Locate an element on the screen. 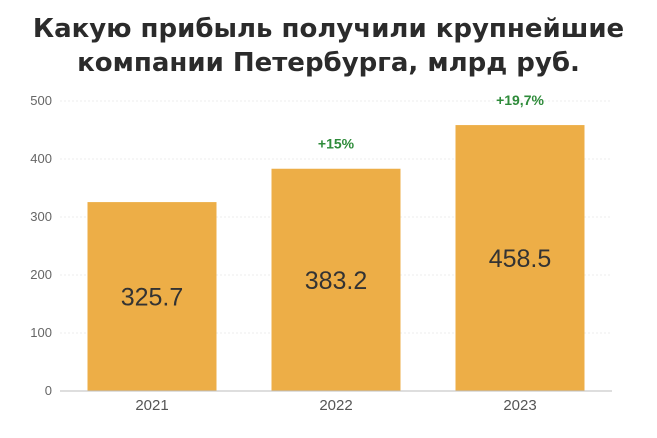 This screenshot has width=657, height=438. x-axis: 2021 2022 2023 is located at coordinates (336, 402).